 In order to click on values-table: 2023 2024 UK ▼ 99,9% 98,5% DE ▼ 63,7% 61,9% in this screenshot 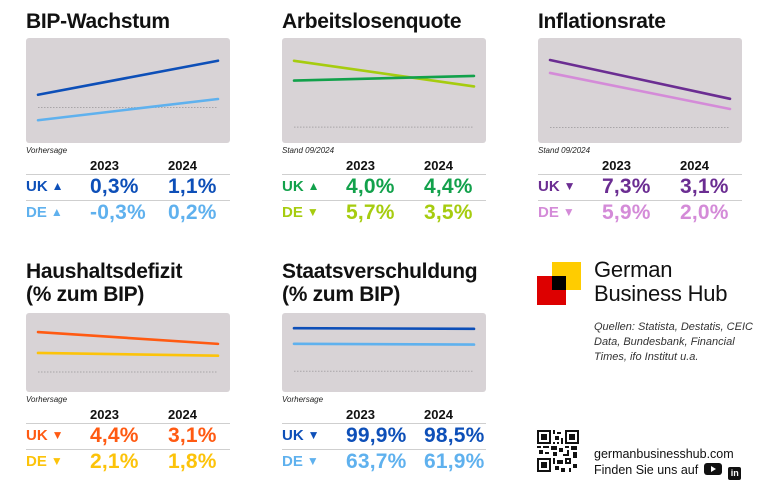, I will do `click(384, 441)`.